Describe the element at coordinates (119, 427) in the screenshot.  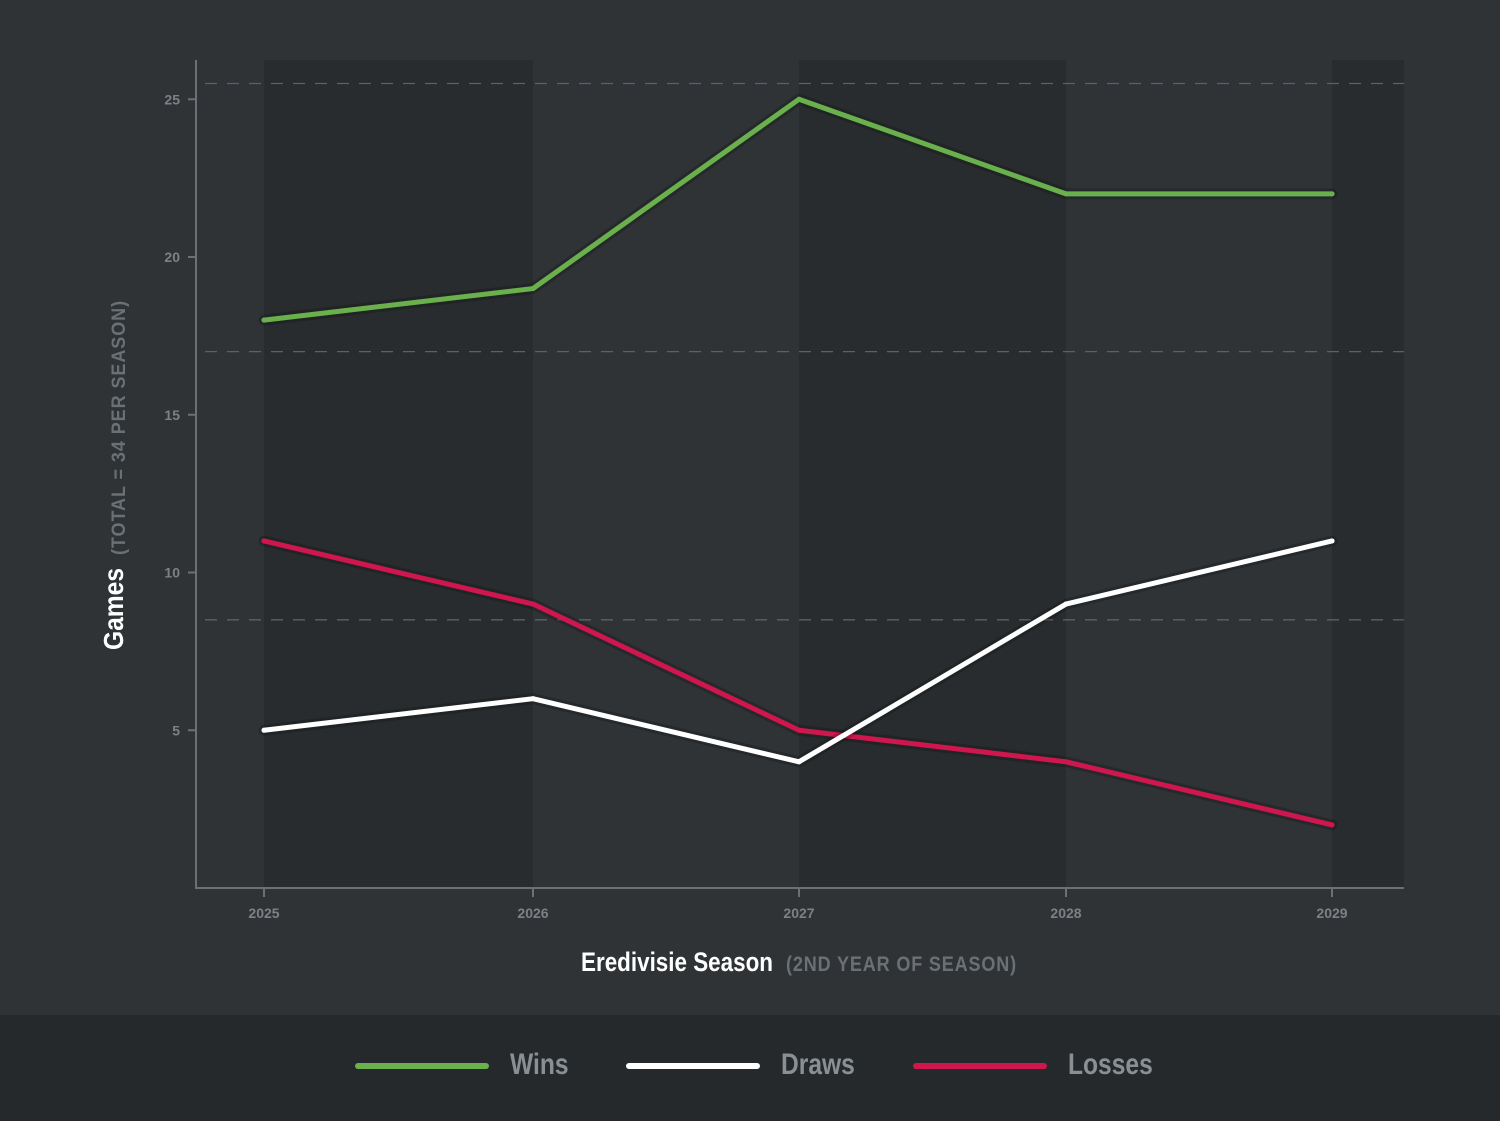
I see `y-axis-note: (TOTAL = 34 PER SEASON)` at that location.